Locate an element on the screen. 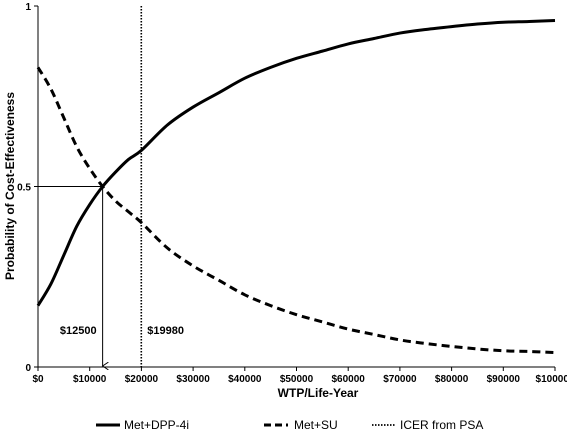  icer-value-label: $19980 is located at coordinates (165, 331).